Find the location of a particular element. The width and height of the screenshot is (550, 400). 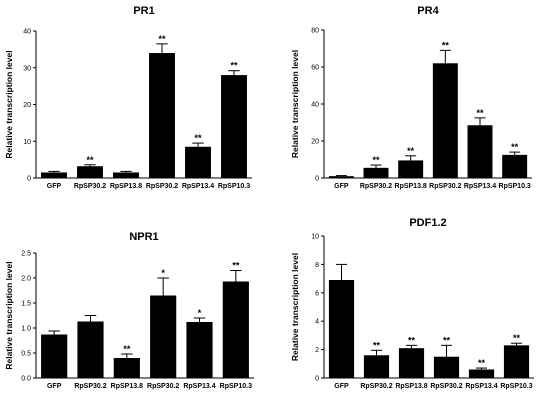

y-tick-label: 0.5 is located at coordinates (26, 354).